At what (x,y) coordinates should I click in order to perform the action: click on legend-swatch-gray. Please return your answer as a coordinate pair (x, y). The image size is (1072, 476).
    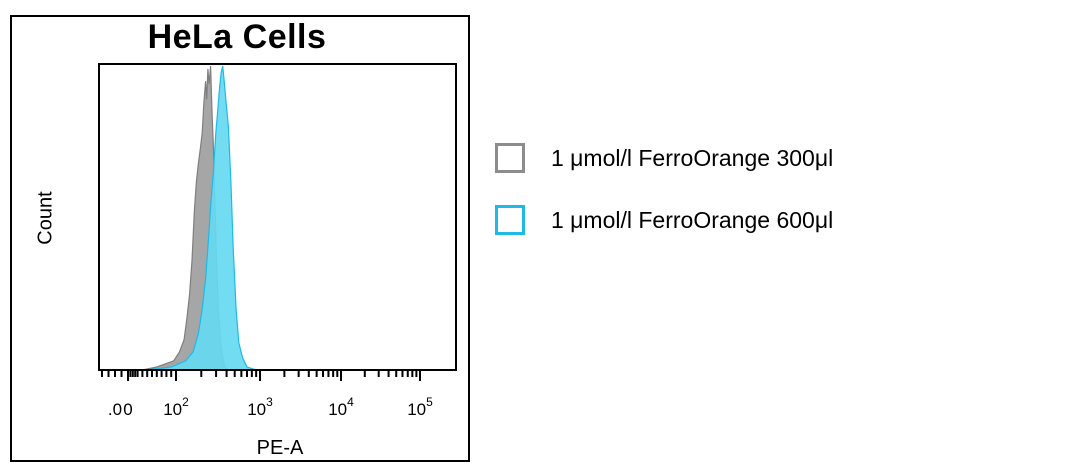
    Looking at the image, I should click on (510, 158).